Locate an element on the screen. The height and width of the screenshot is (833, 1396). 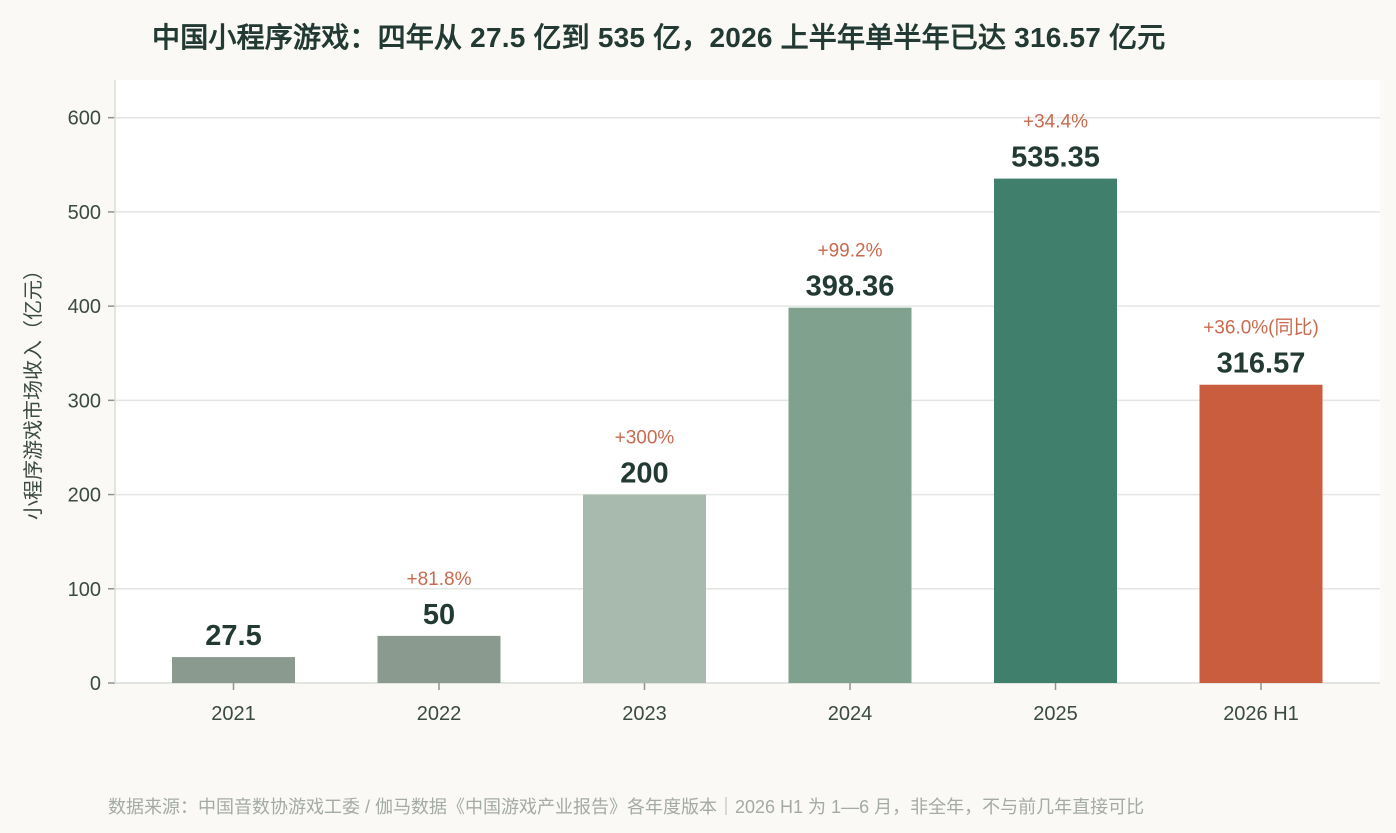
y-tick-label: 100 is located at coordinates (84, 590).